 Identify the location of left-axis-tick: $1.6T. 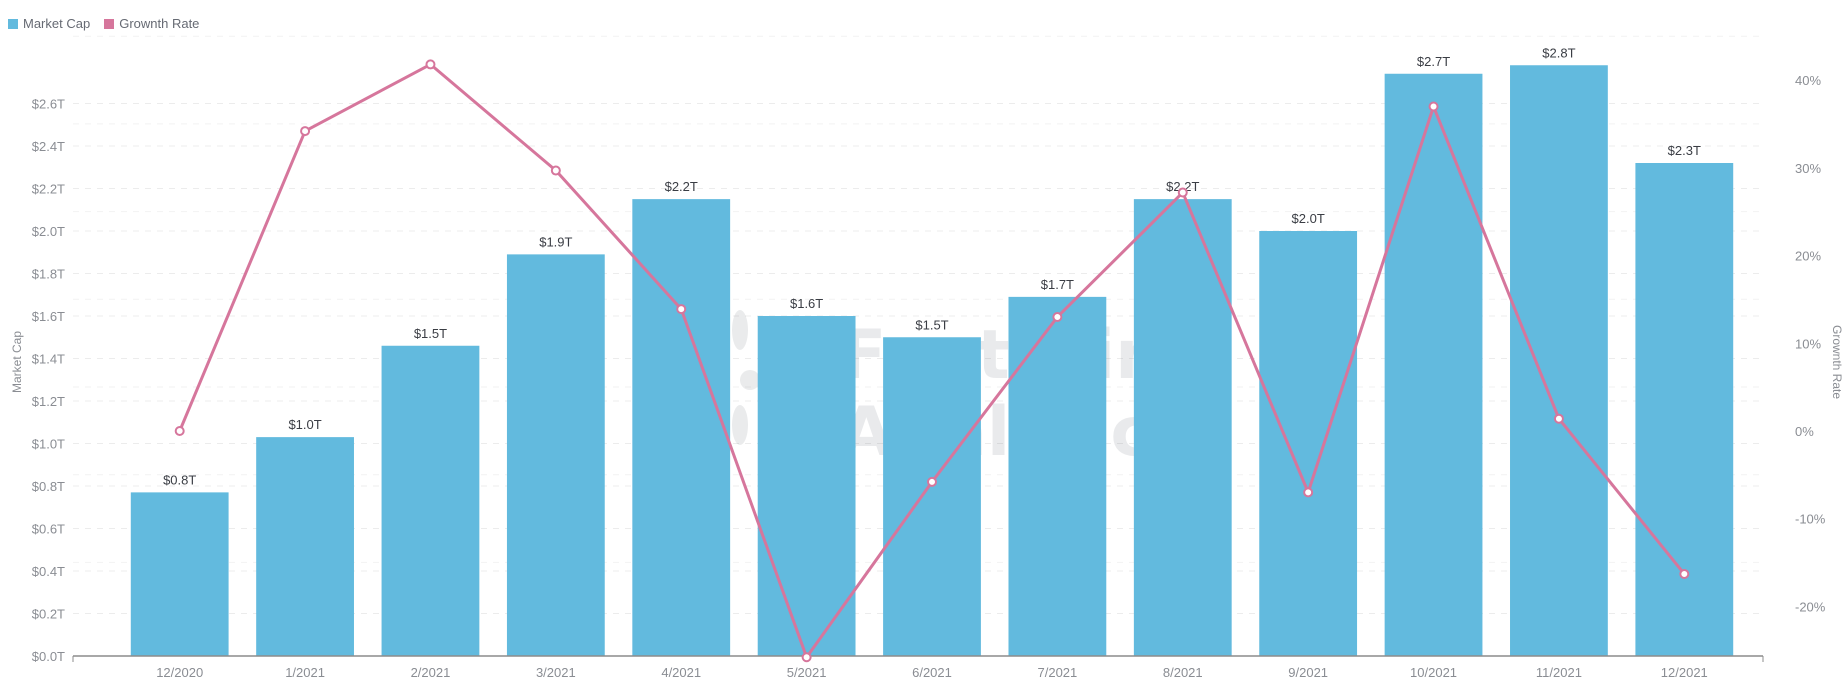
(48, 316).